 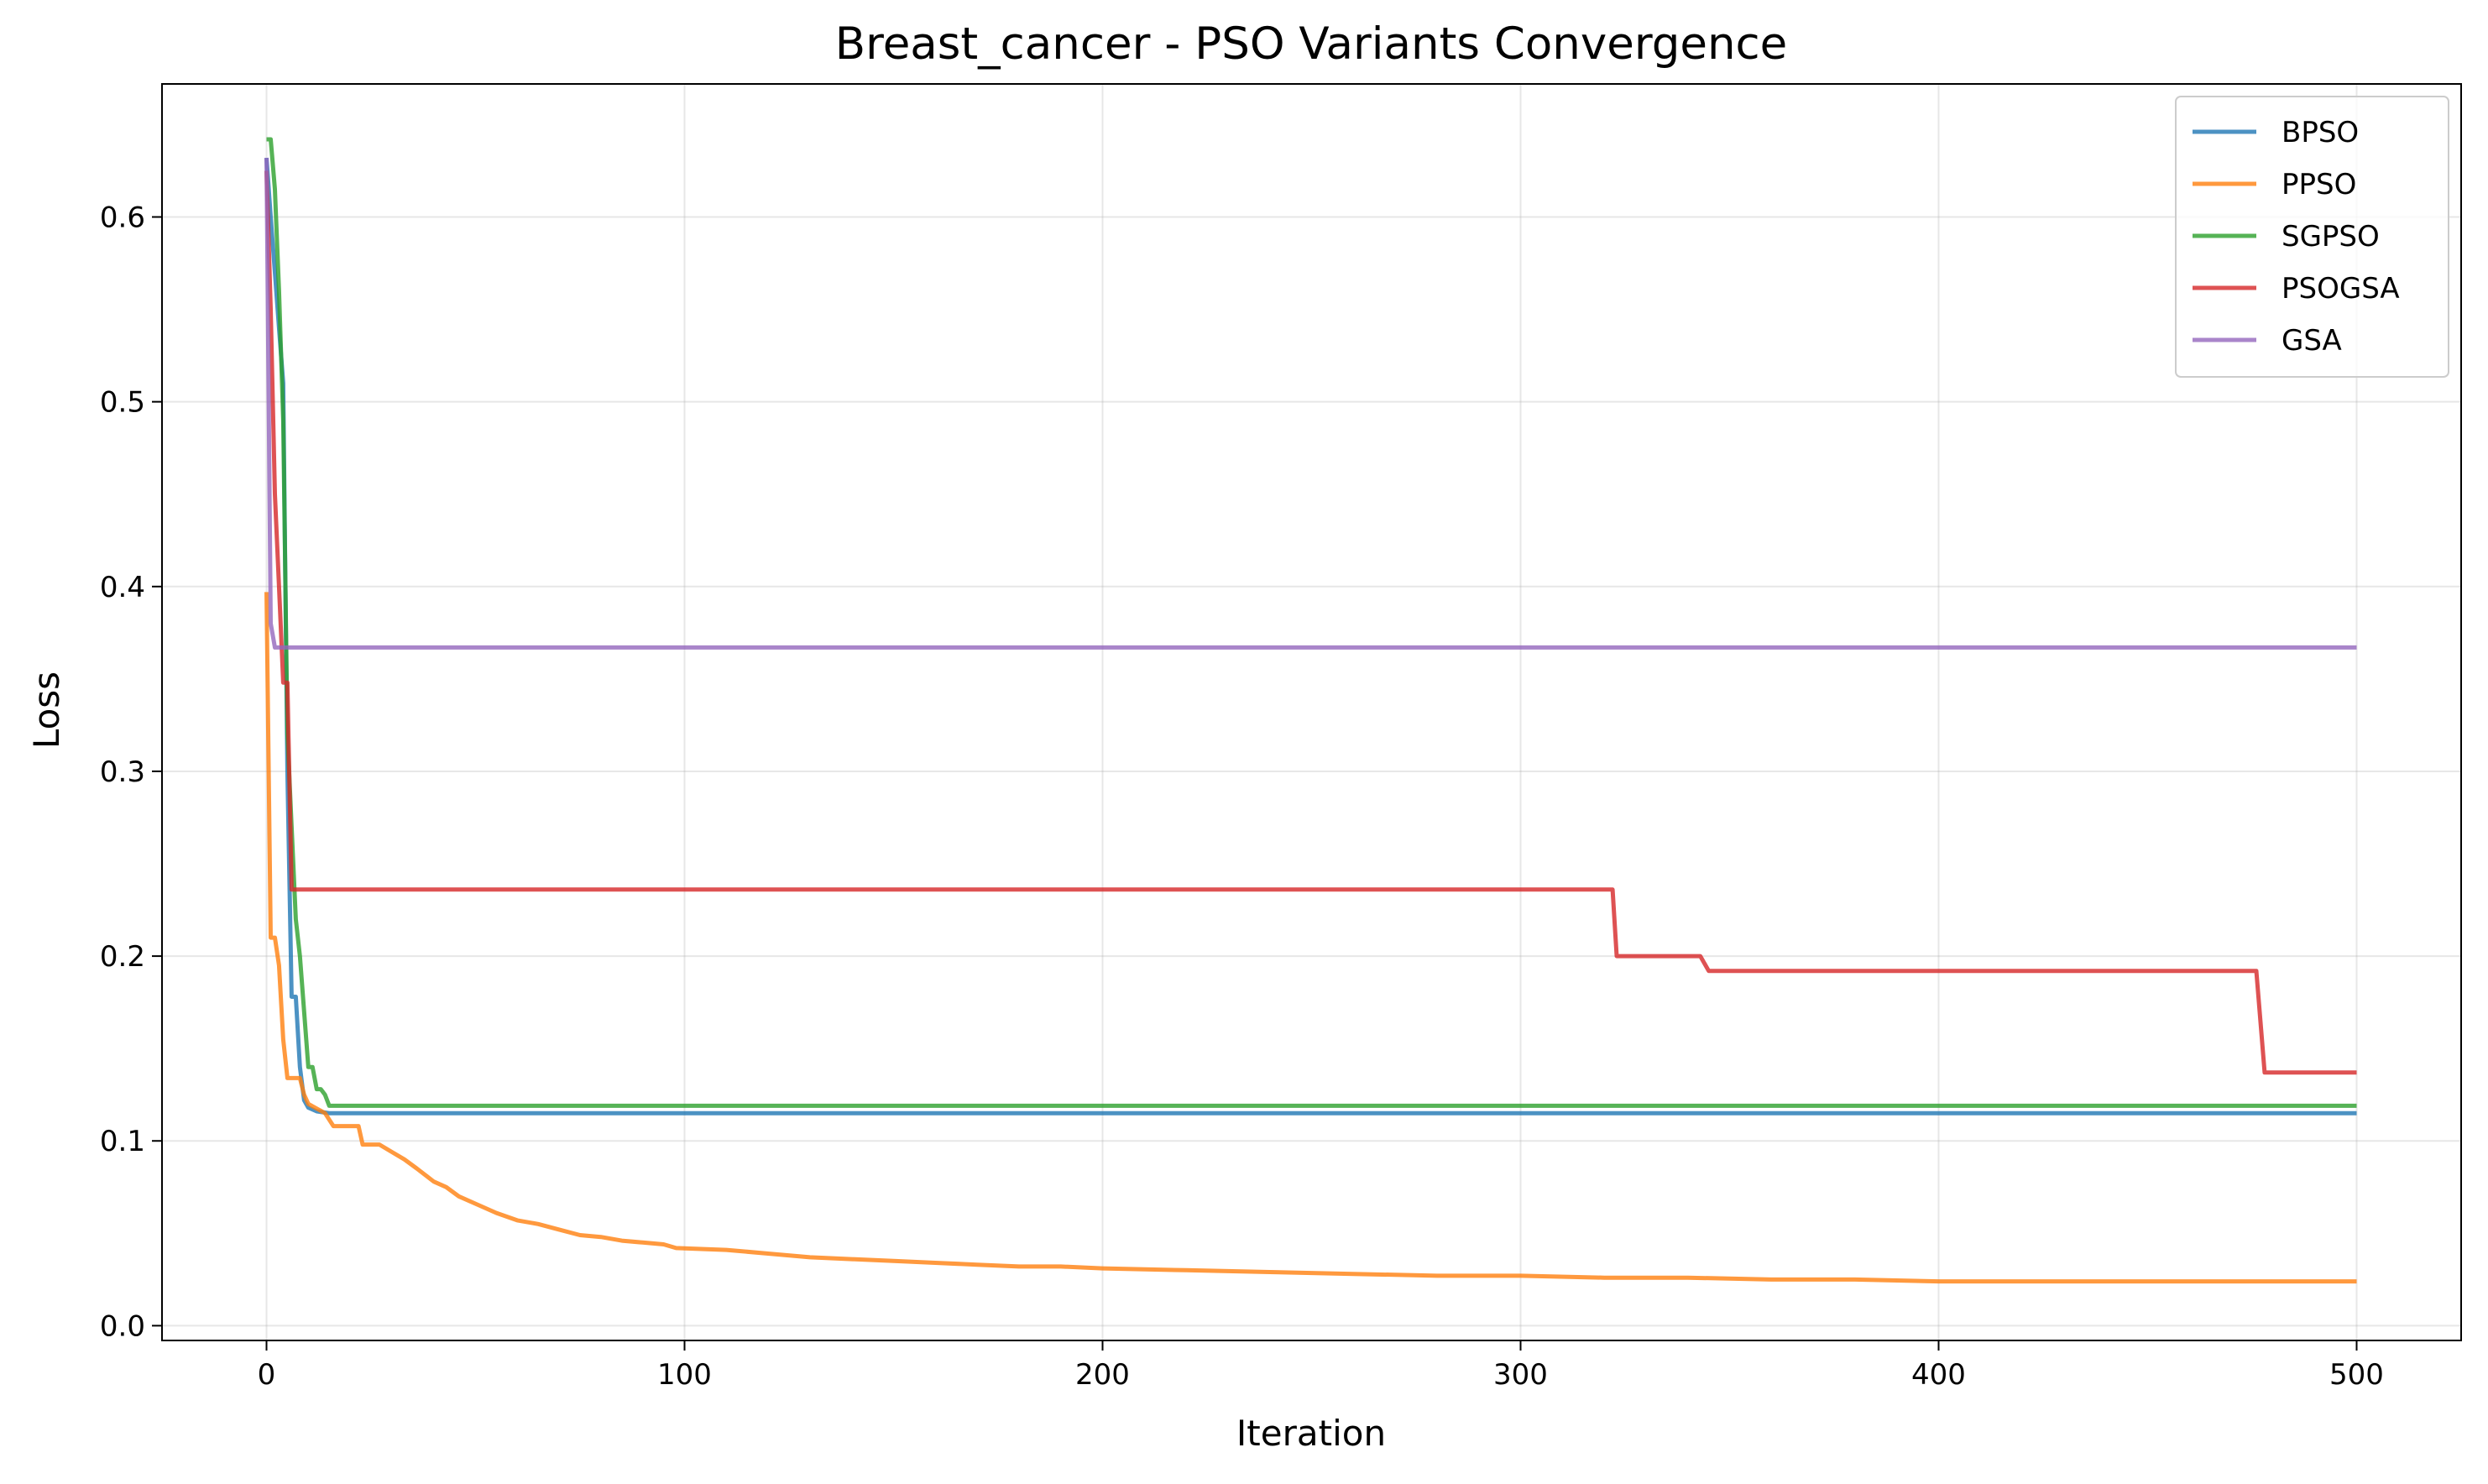 I want to click on legend-label-gsa: GSA, so click(x=2312, y=341).